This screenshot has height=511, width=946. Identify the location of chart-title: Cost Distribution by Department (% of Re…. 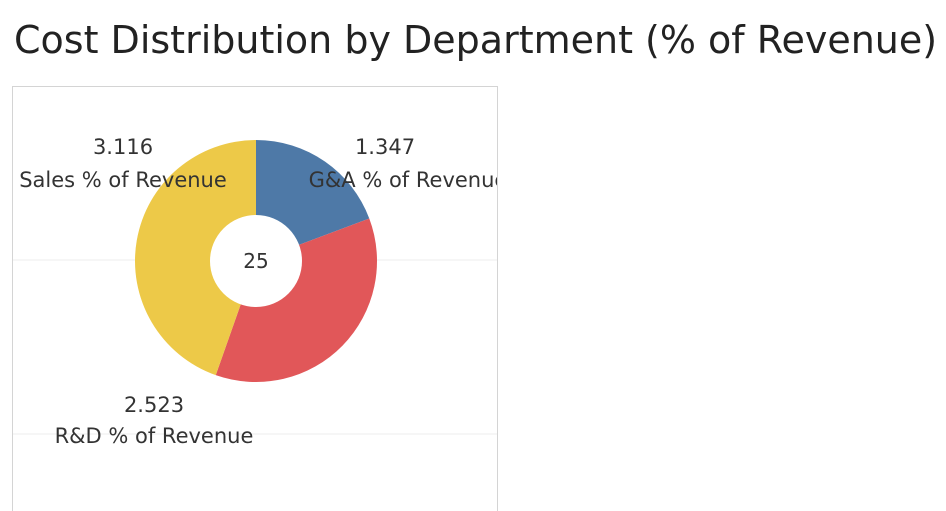
(476, 40).